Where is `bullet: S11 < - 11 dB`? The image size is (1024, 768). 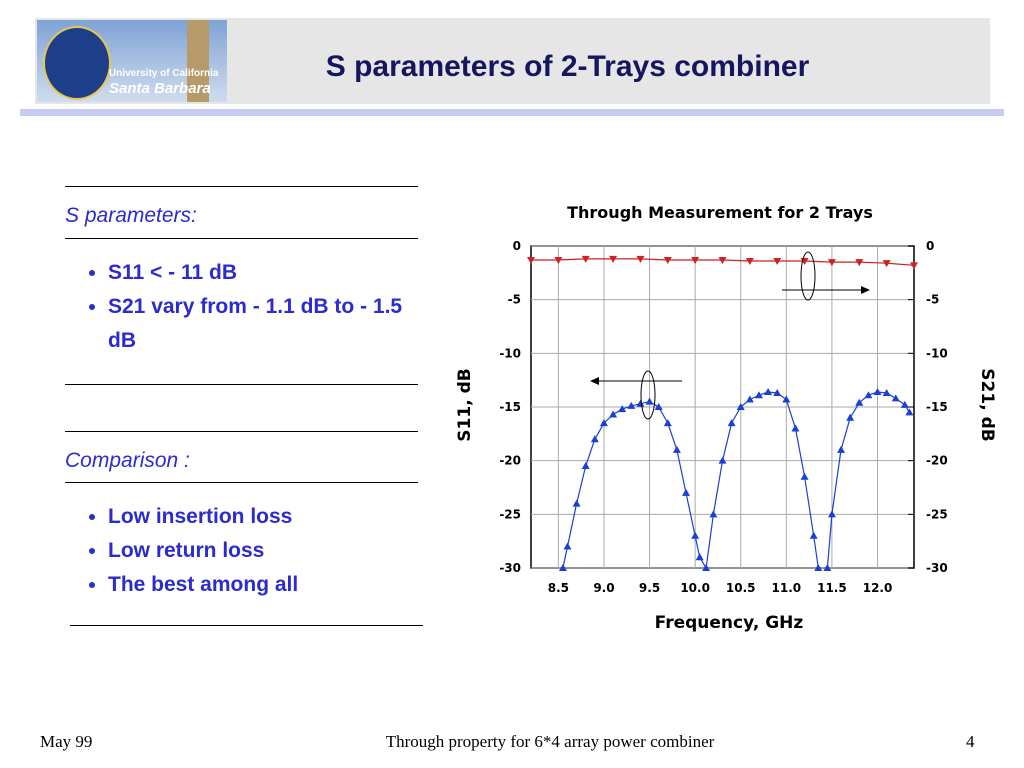 bullet: S11 < - 11 dB is located at coordinates (268, 273).